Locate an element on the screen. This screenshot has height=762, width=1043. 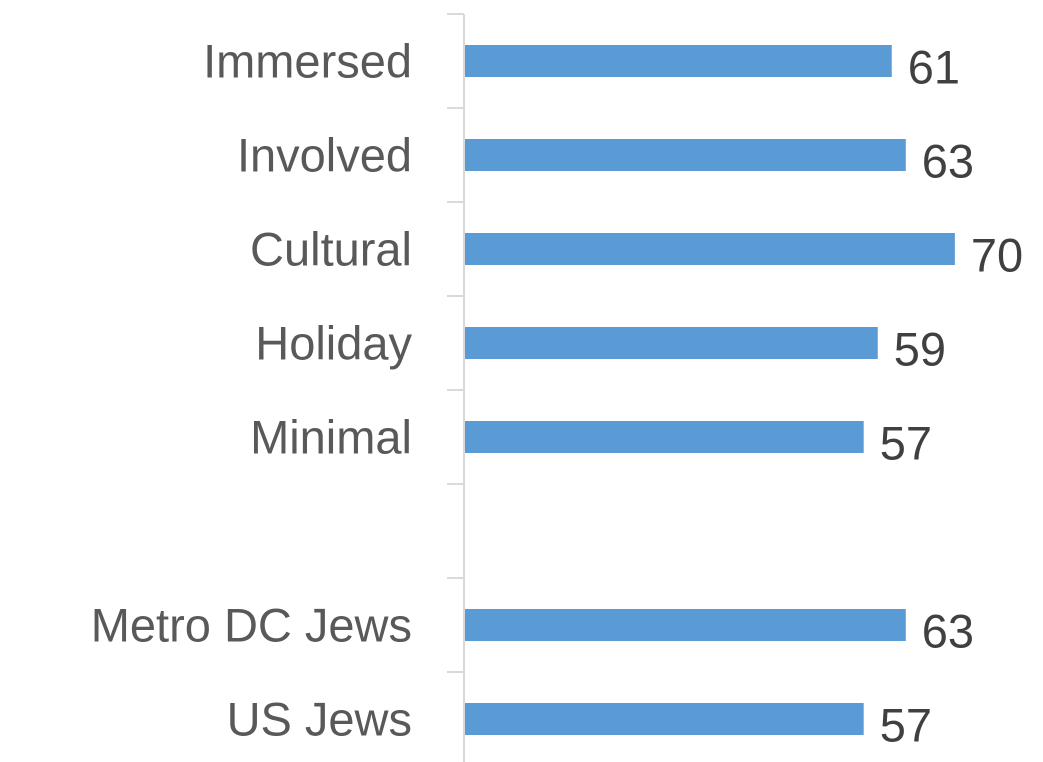
data-label: 59 is located at coordinates (920, 349).